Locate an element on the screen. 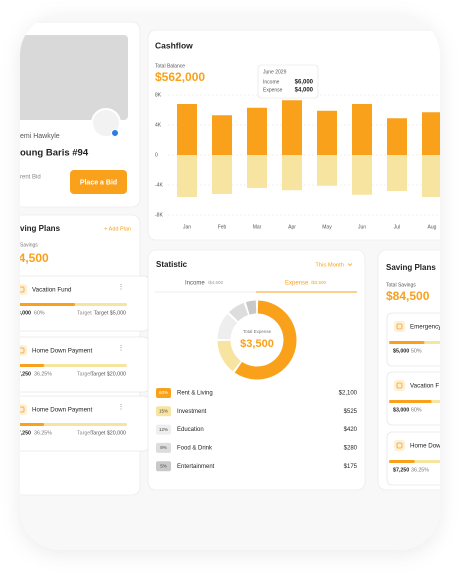 The image size is (460, 573). card is located at coordinates (408, 370).